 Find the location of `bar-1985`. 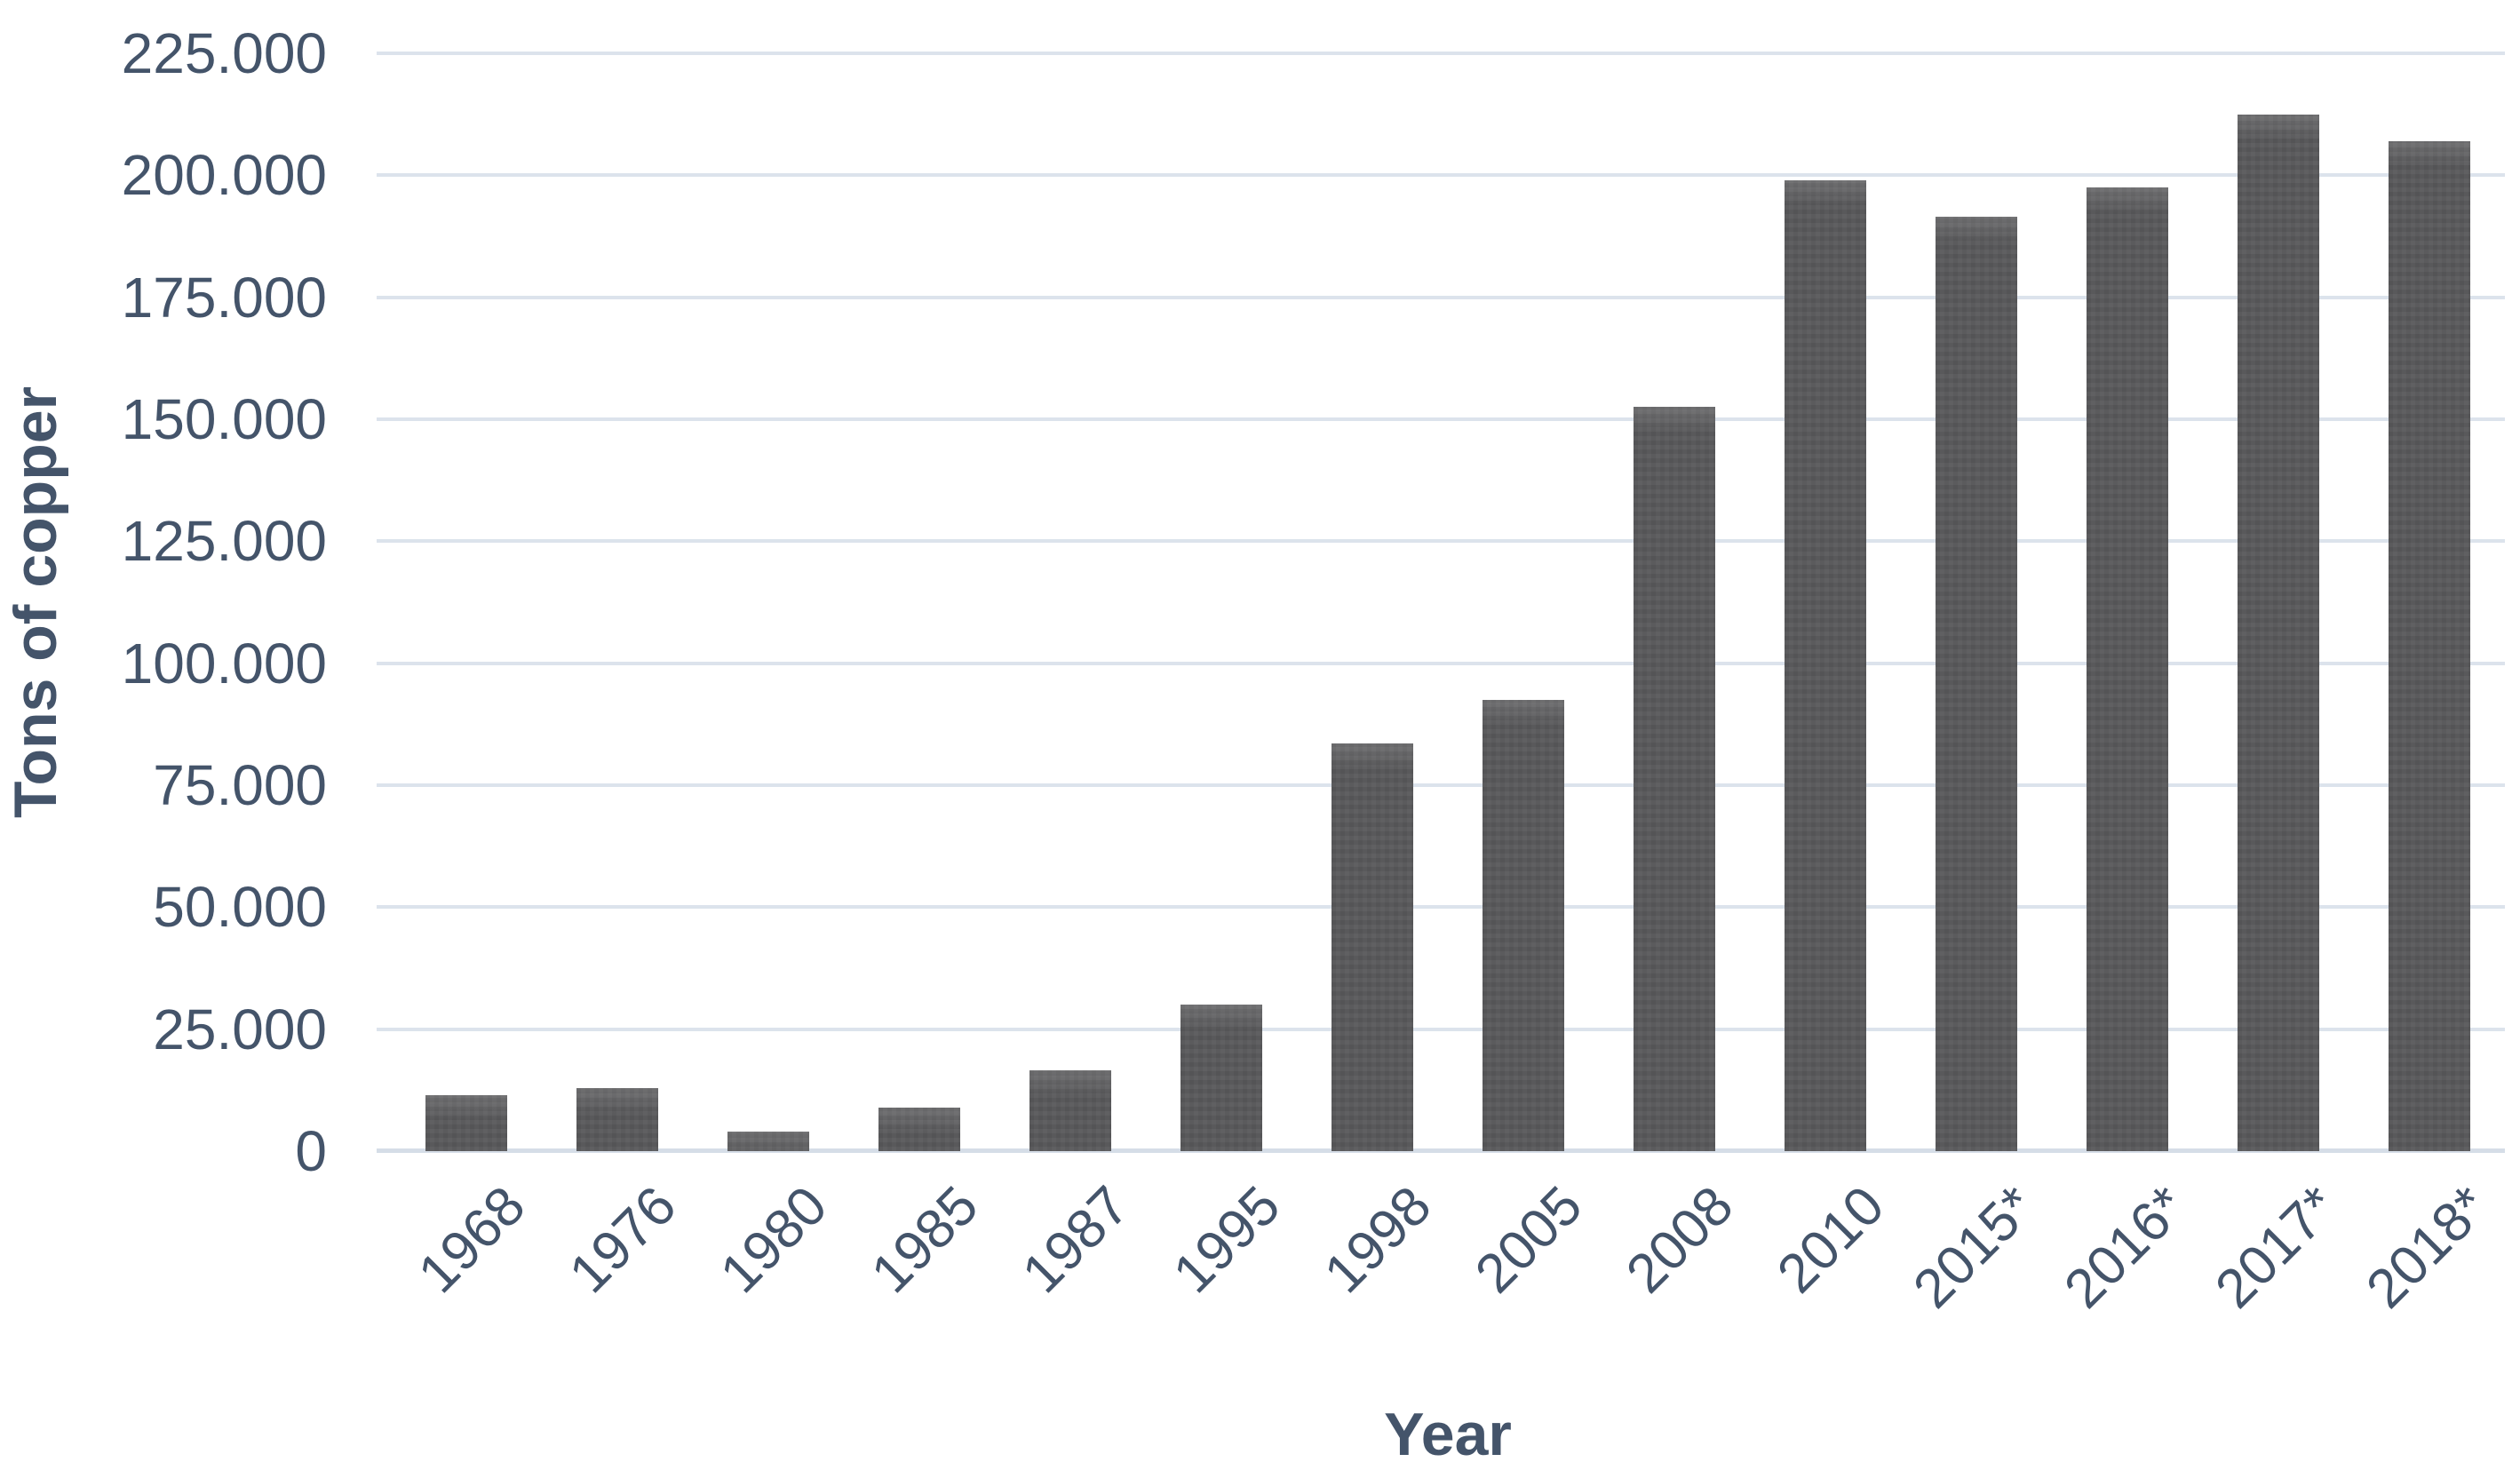

bar-1985 is located at coordinates (919, 1129).